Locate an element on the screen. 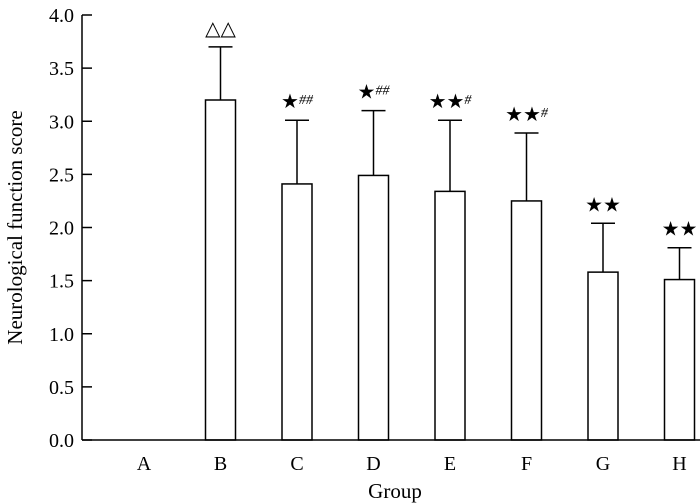 This screenshot has width=700, height=504. error-bar-c is located at coordinates (297, 151).